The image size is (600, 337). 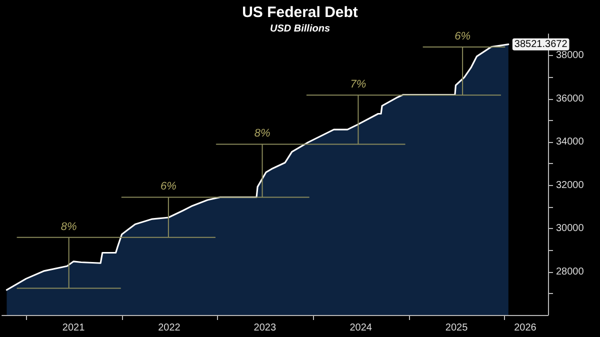 What do you see at coordinates (169, 328) in the screenshot?
I see `x-tick-label: 2022` at bounding box center [169, 328].